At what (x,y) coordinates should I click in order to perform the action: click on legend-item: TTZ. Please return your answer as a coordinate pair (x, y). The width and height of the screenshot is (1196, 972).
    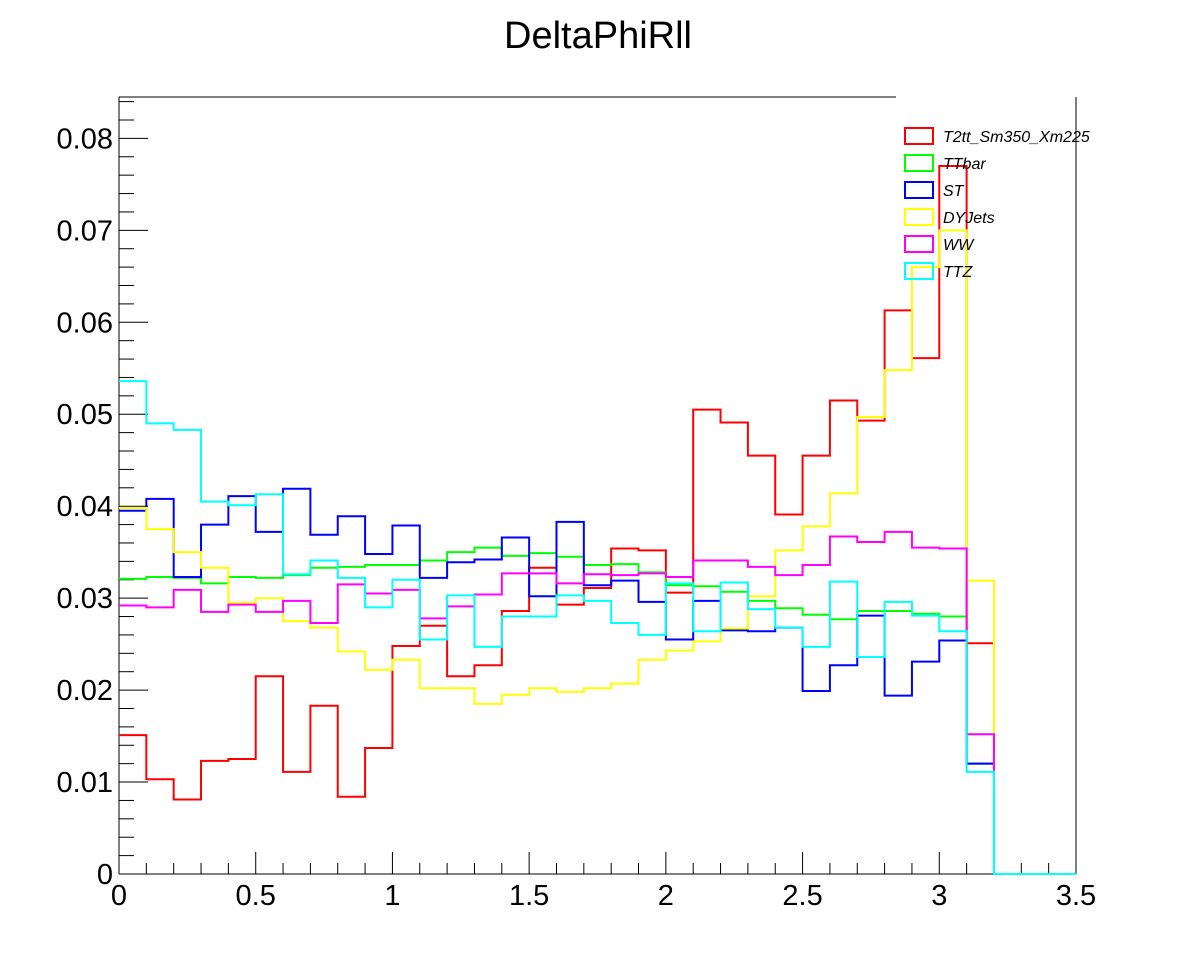
    Looking at the image, I should click on (939, 271).